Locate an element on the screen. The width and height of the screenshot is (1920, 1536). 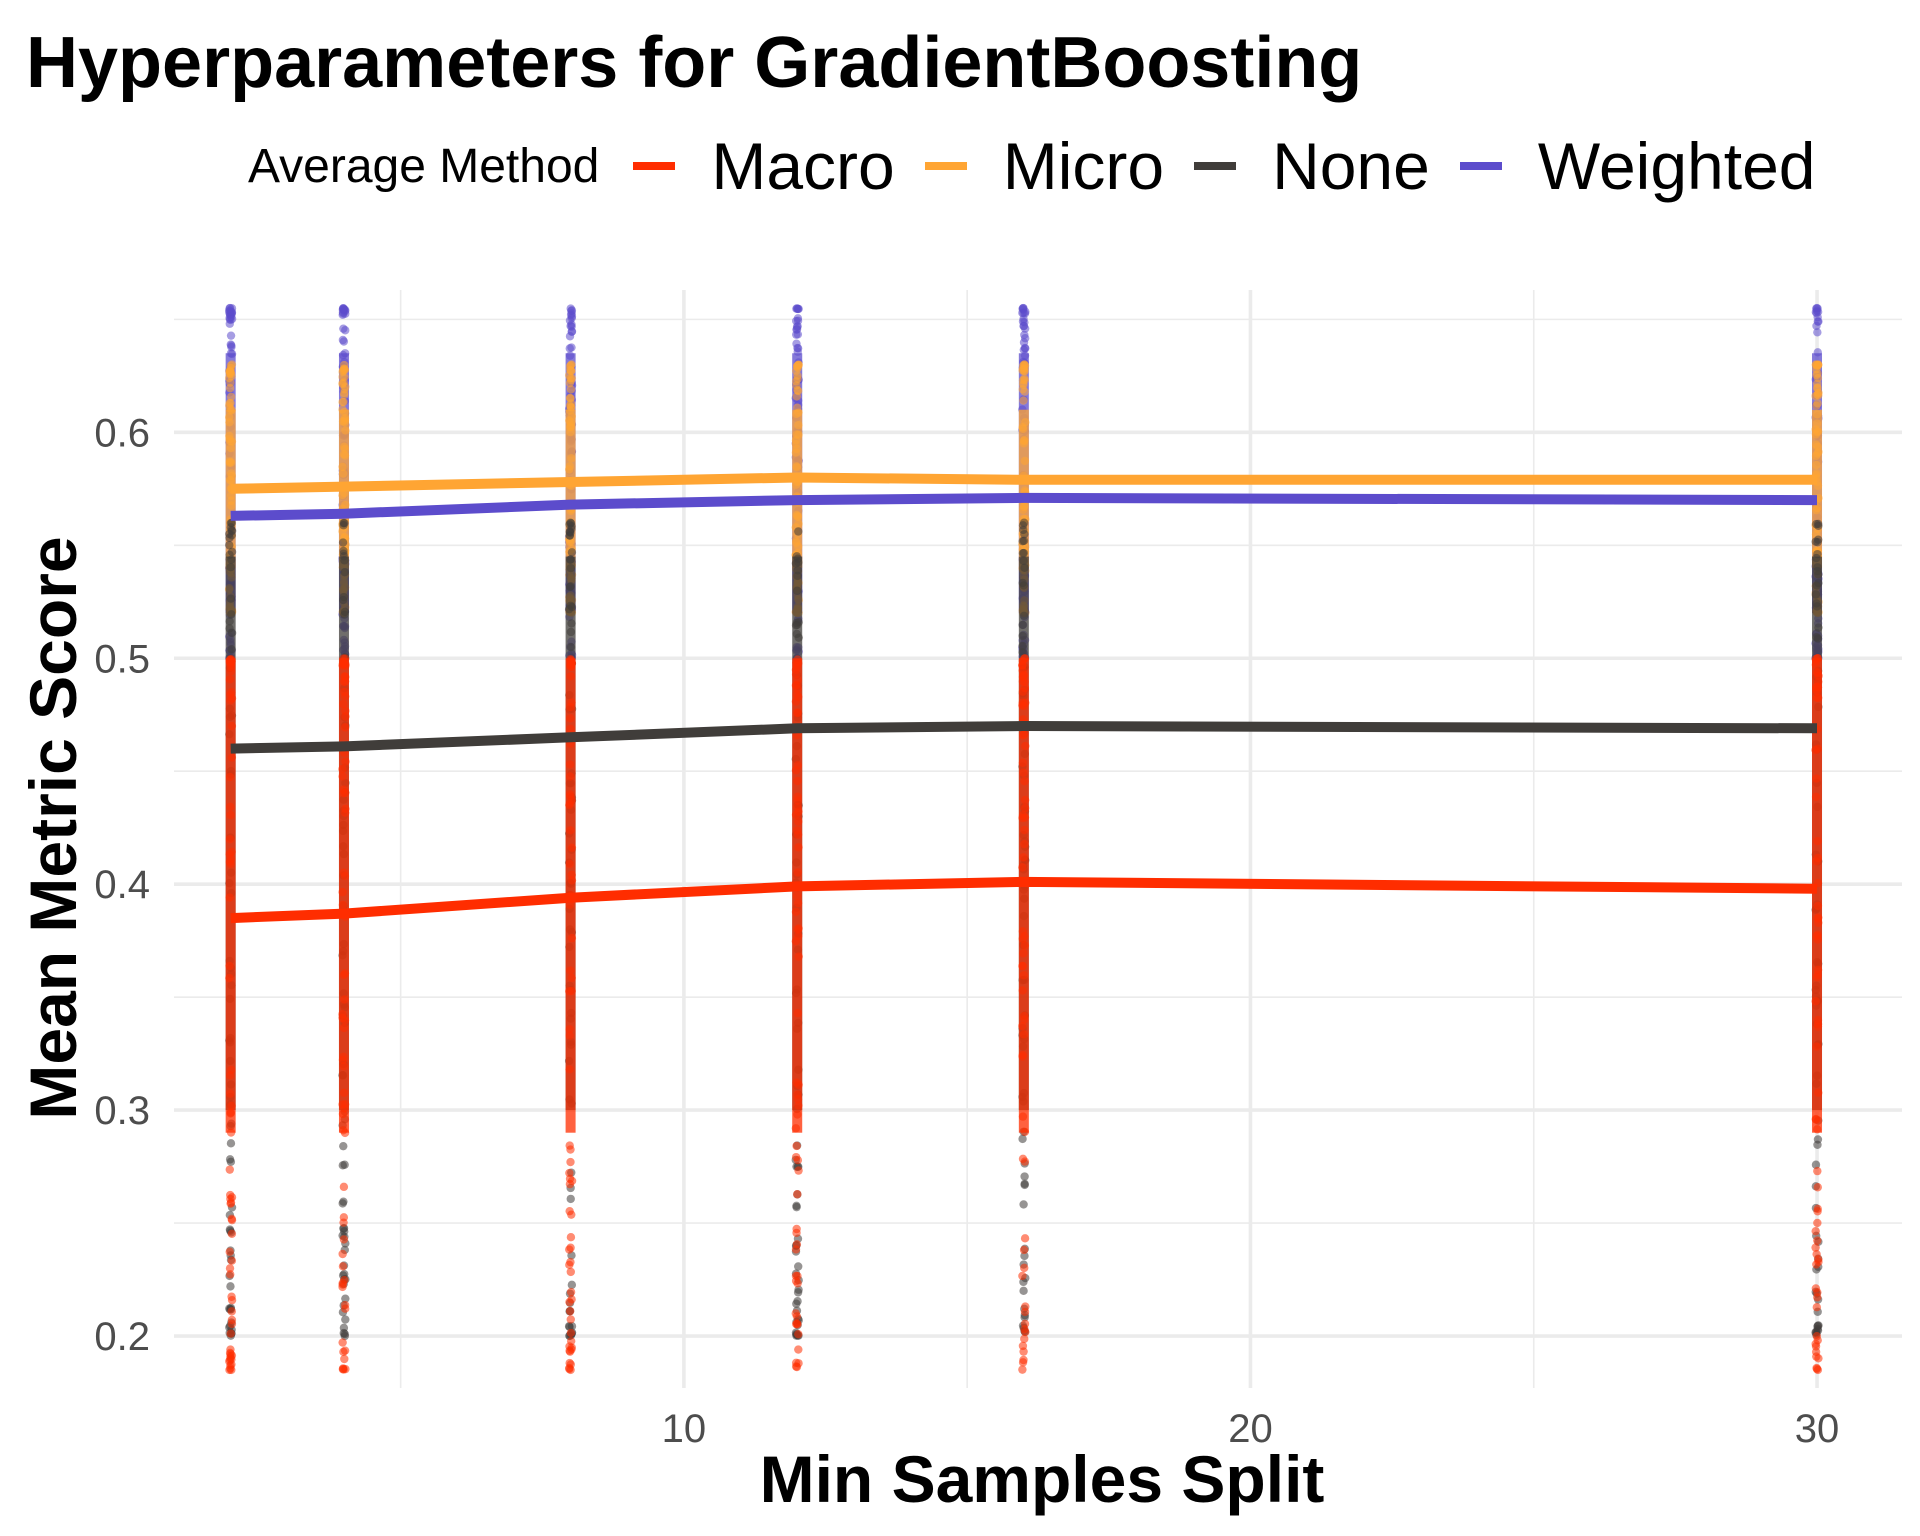
legend-item-weighted: Weighted is located at coordinates (1637, 166).